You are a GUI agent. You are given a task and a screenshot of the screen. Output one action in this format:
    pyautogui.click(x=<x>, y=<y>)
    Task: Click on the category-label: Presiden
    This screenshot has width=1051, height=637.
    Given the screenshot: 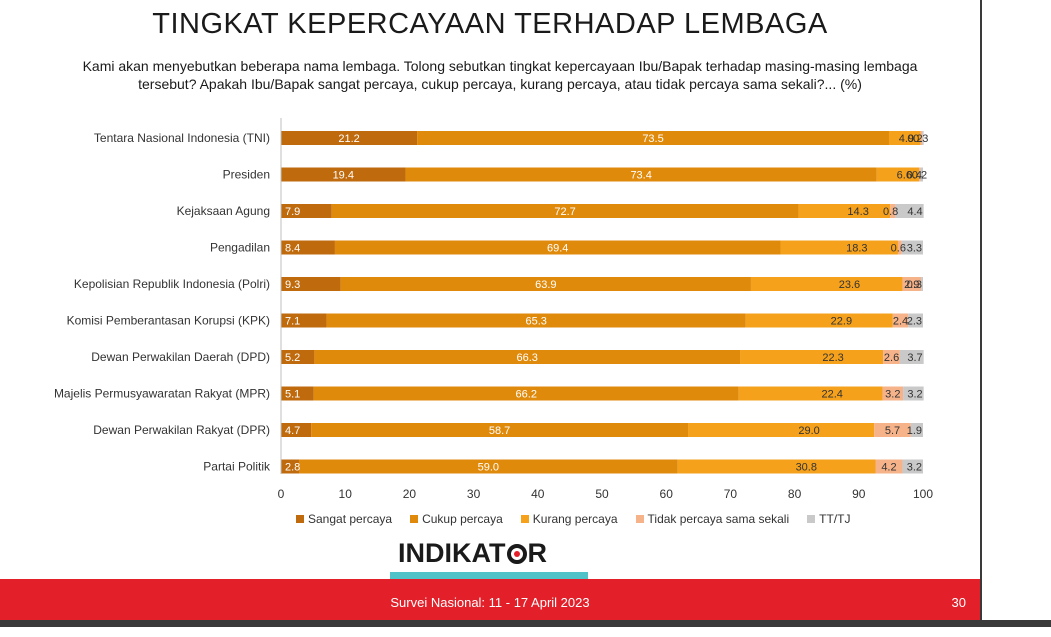 What is the action you would take?
    pyautogui.click(x=246, y=175)
    